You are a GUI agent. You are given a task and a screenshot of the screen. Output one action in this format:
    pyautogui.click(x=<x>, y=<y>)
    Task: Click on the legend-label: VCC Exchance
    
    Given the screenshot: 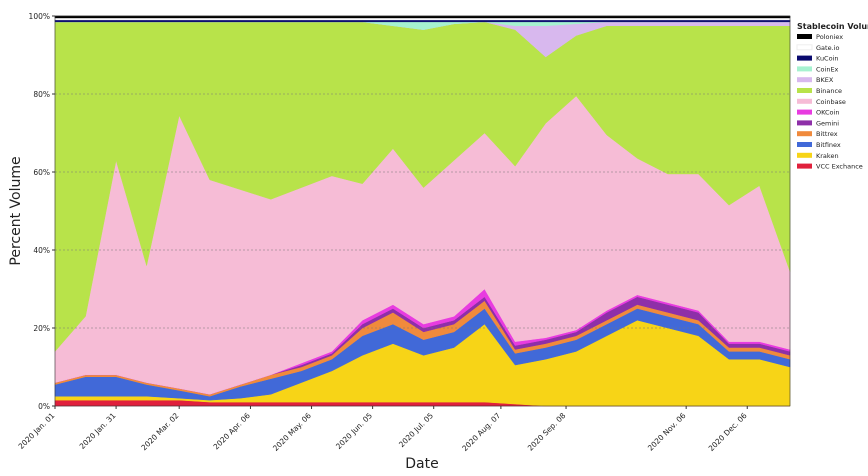 What is the action you would take?
    pyautogui.click(x=839, y=167)
    